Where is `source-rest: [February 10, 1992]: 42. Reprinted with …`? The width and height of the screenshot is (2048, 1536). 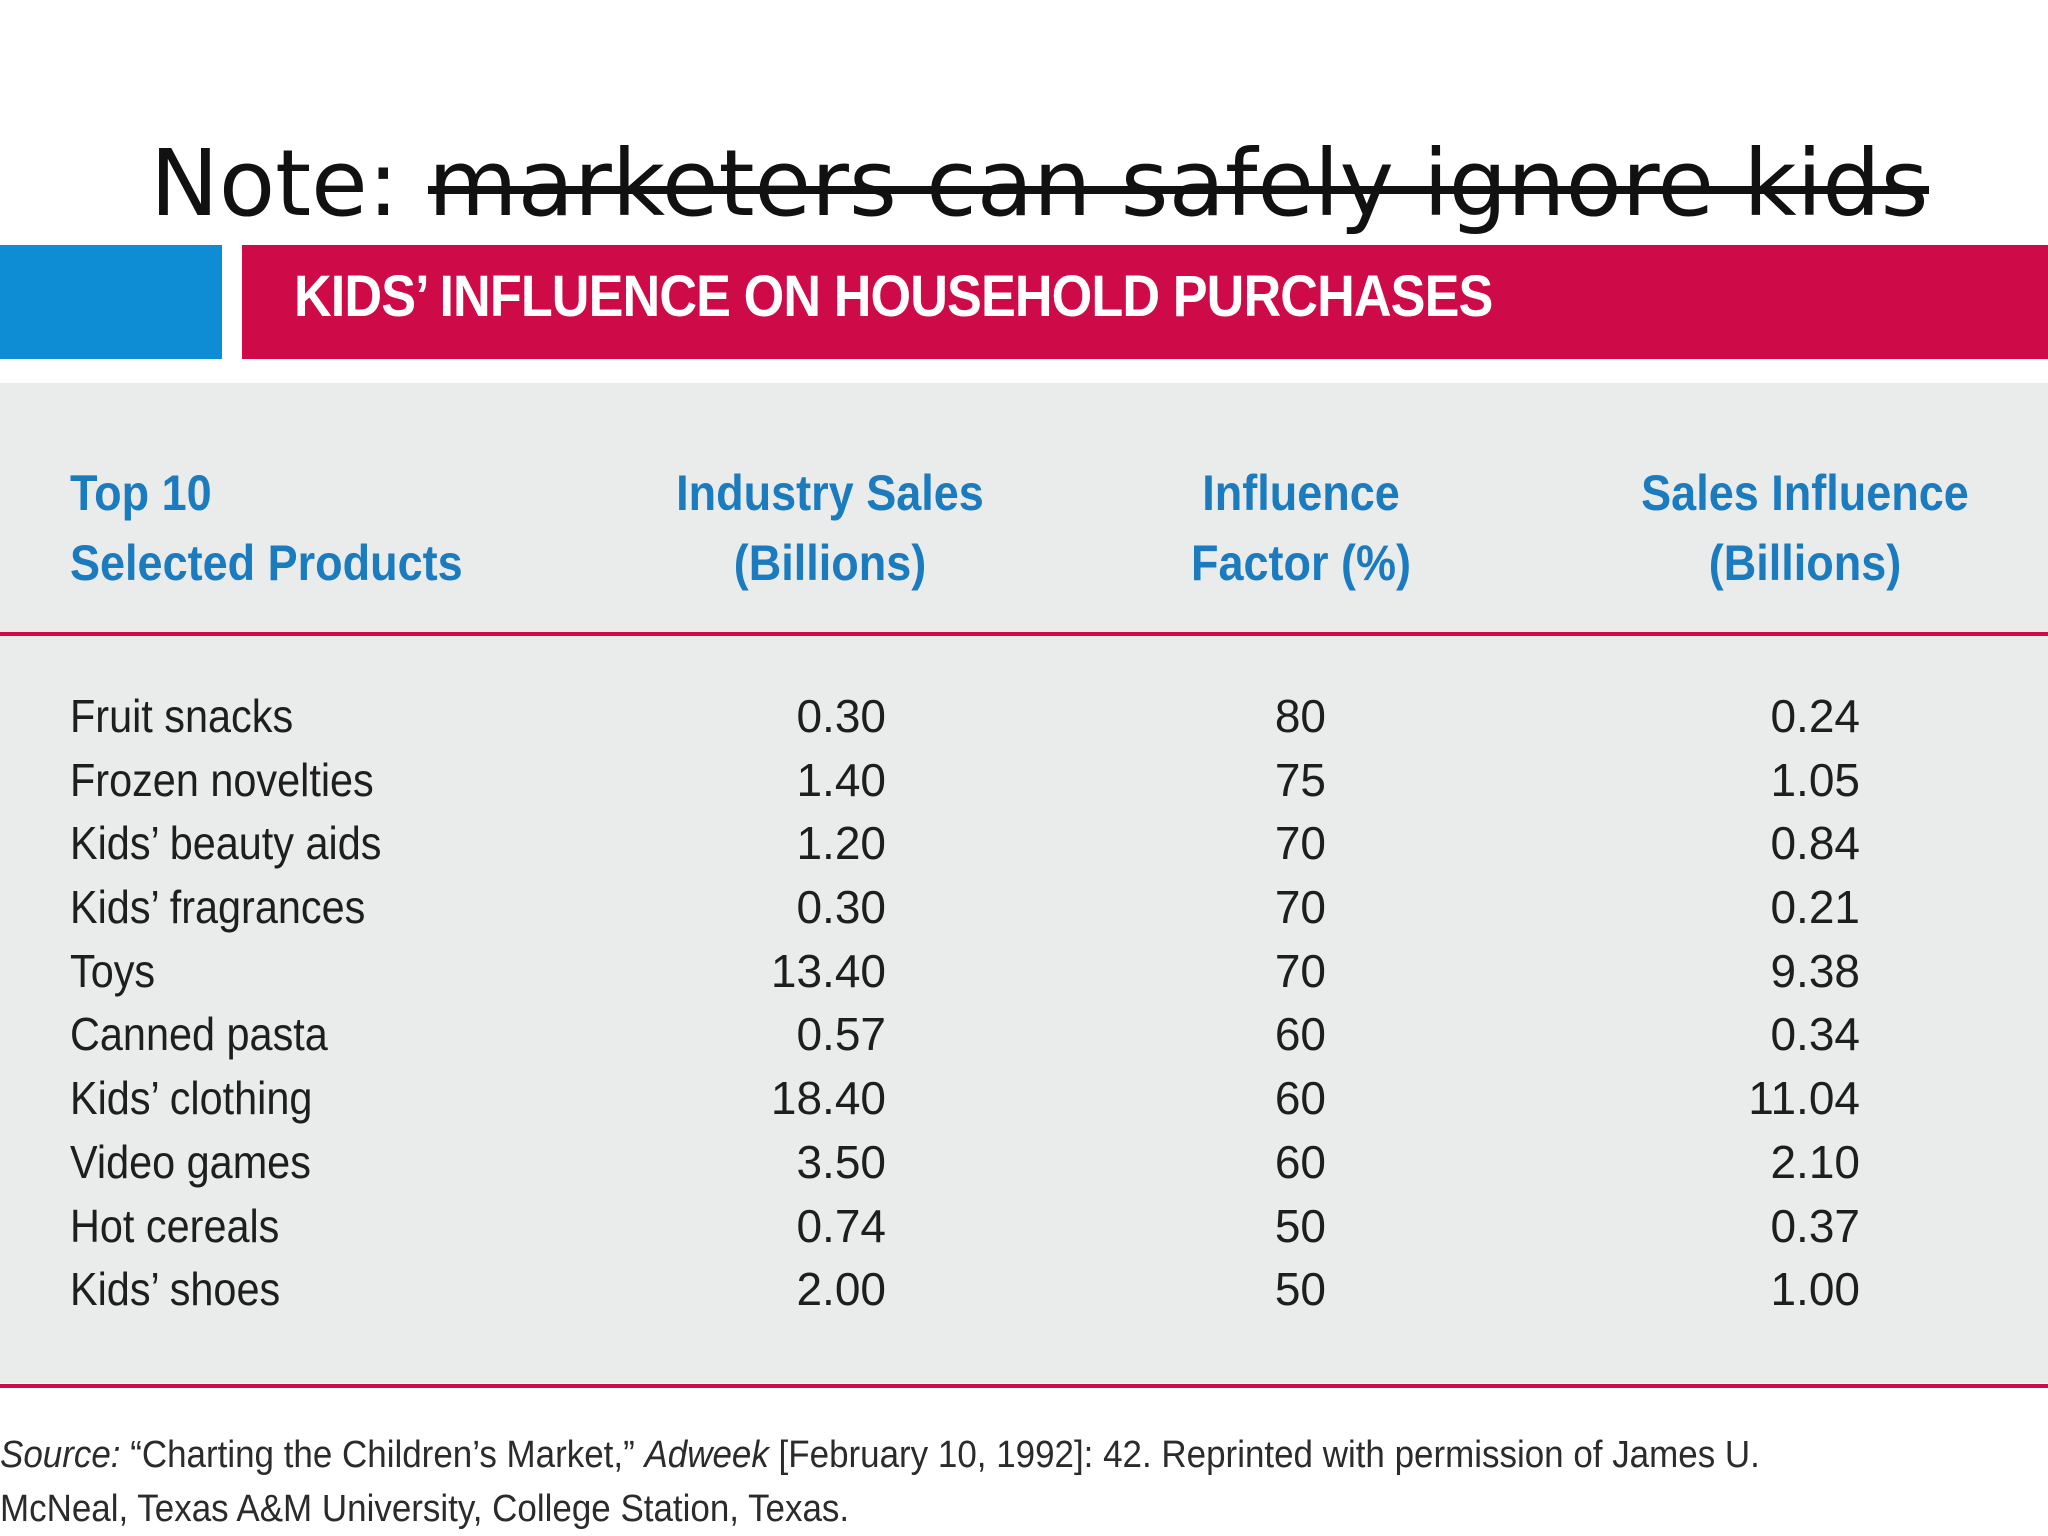
source-rest: [February 10, 1992]: 42. Reprinted with … is located at coordinates (880, 1482).